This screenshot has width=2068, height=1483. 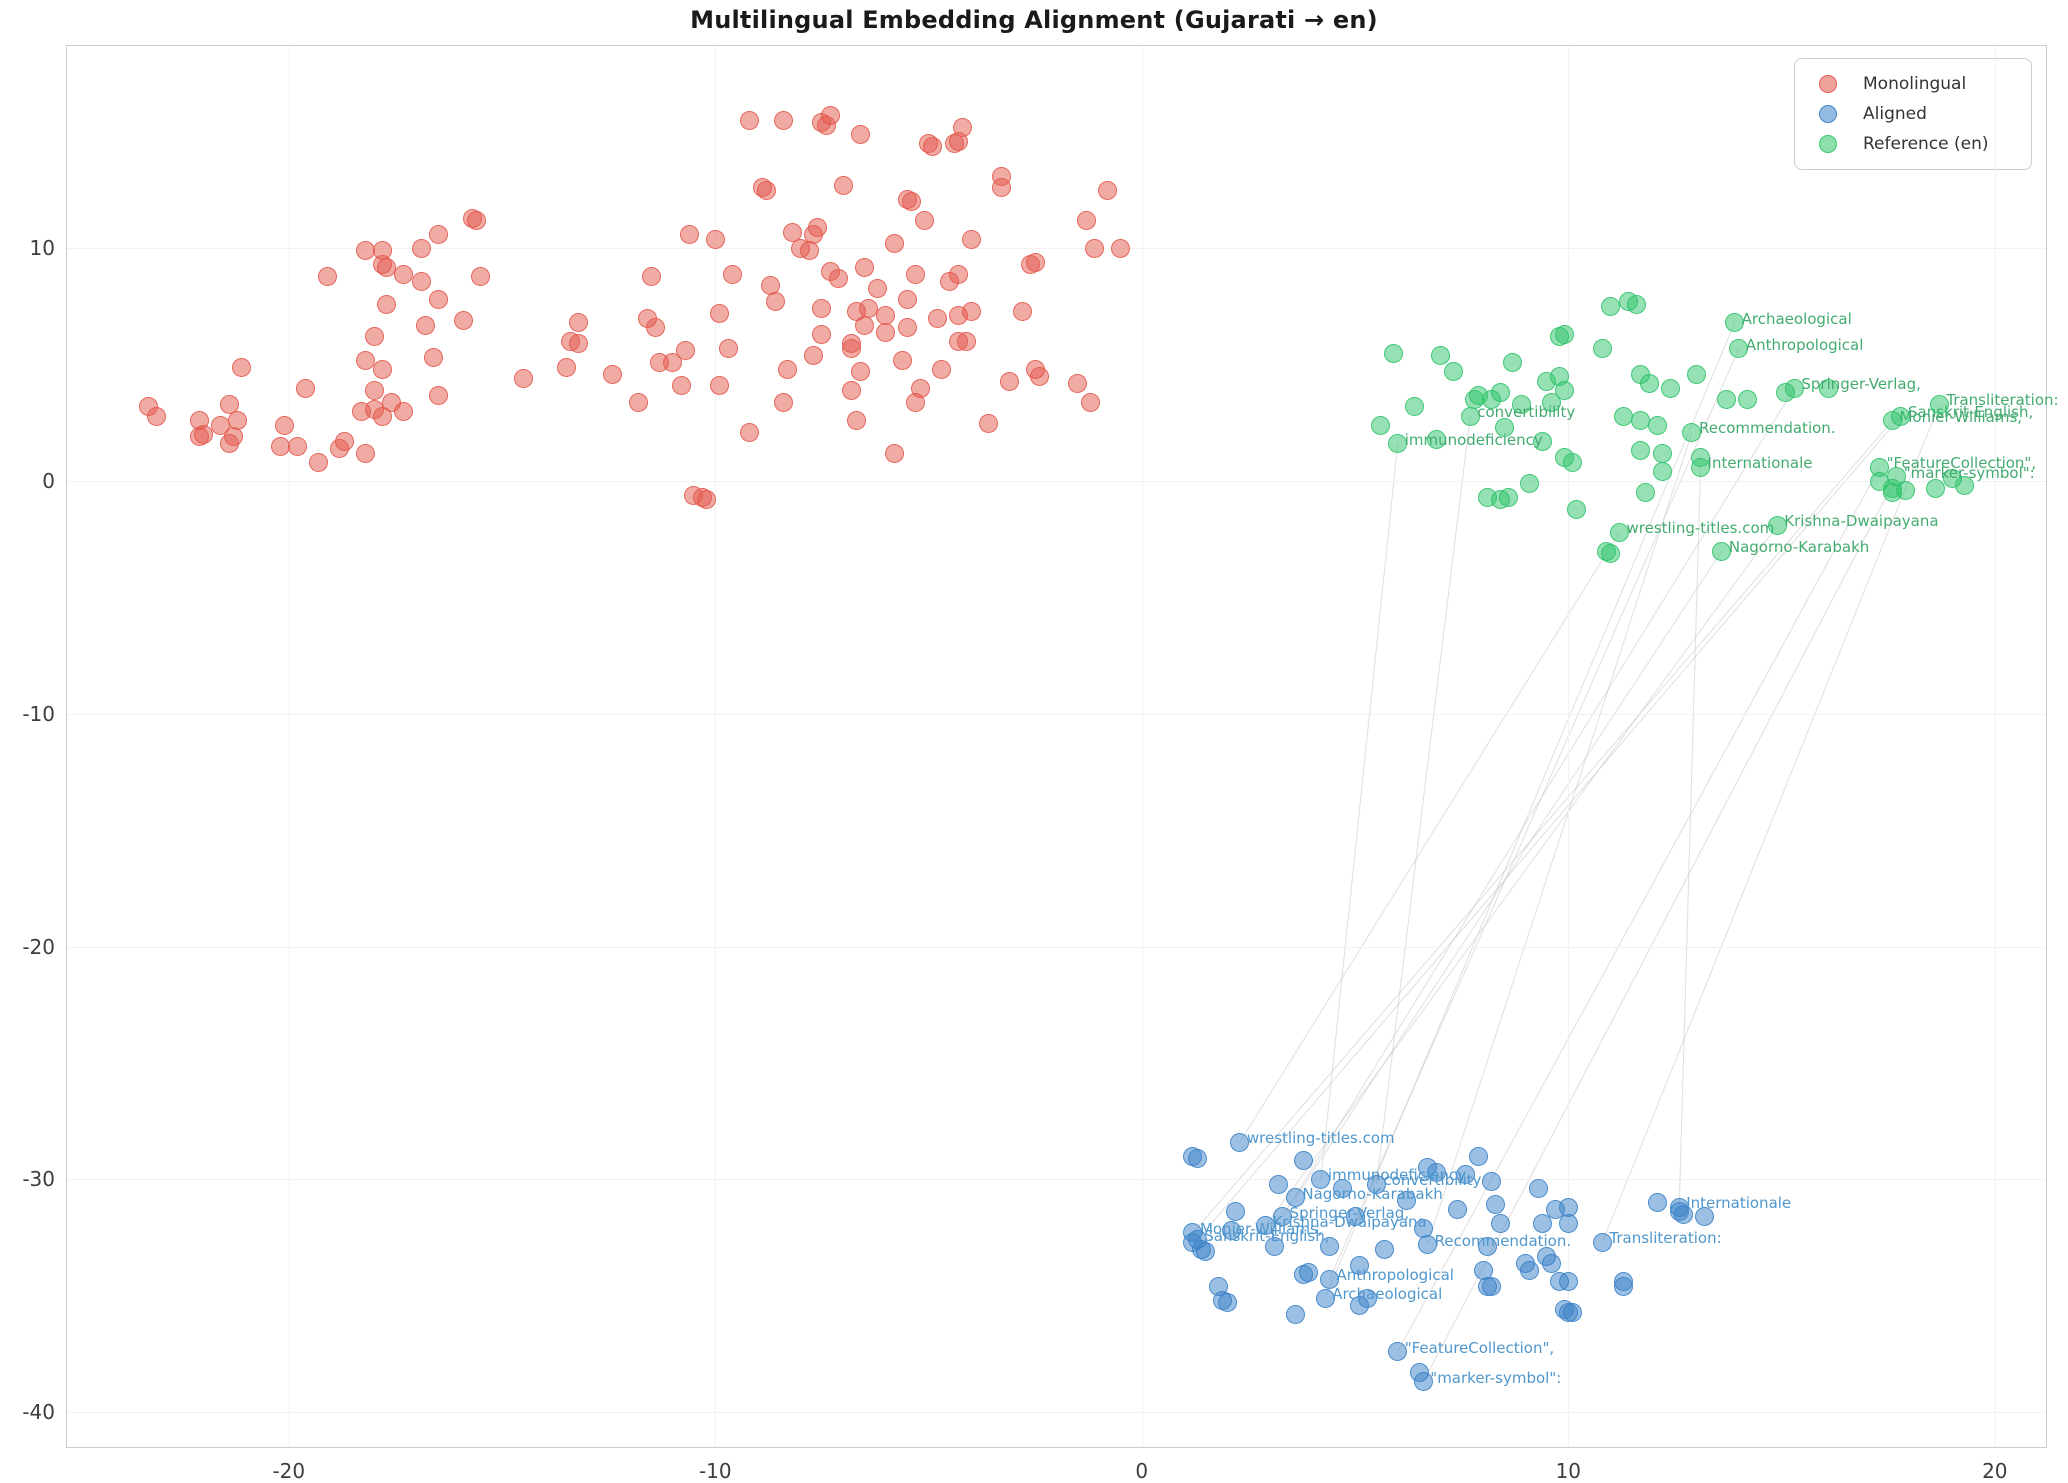 I want to click on gridline-x, so click(x=1995, y=746).